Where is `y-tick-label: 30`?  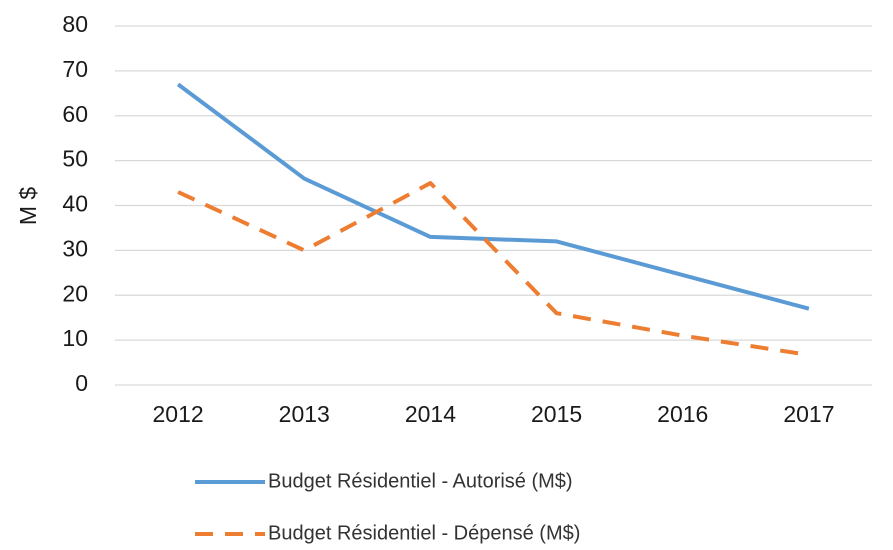
y-tick-label: 30 is located at coordinates (75, 248).